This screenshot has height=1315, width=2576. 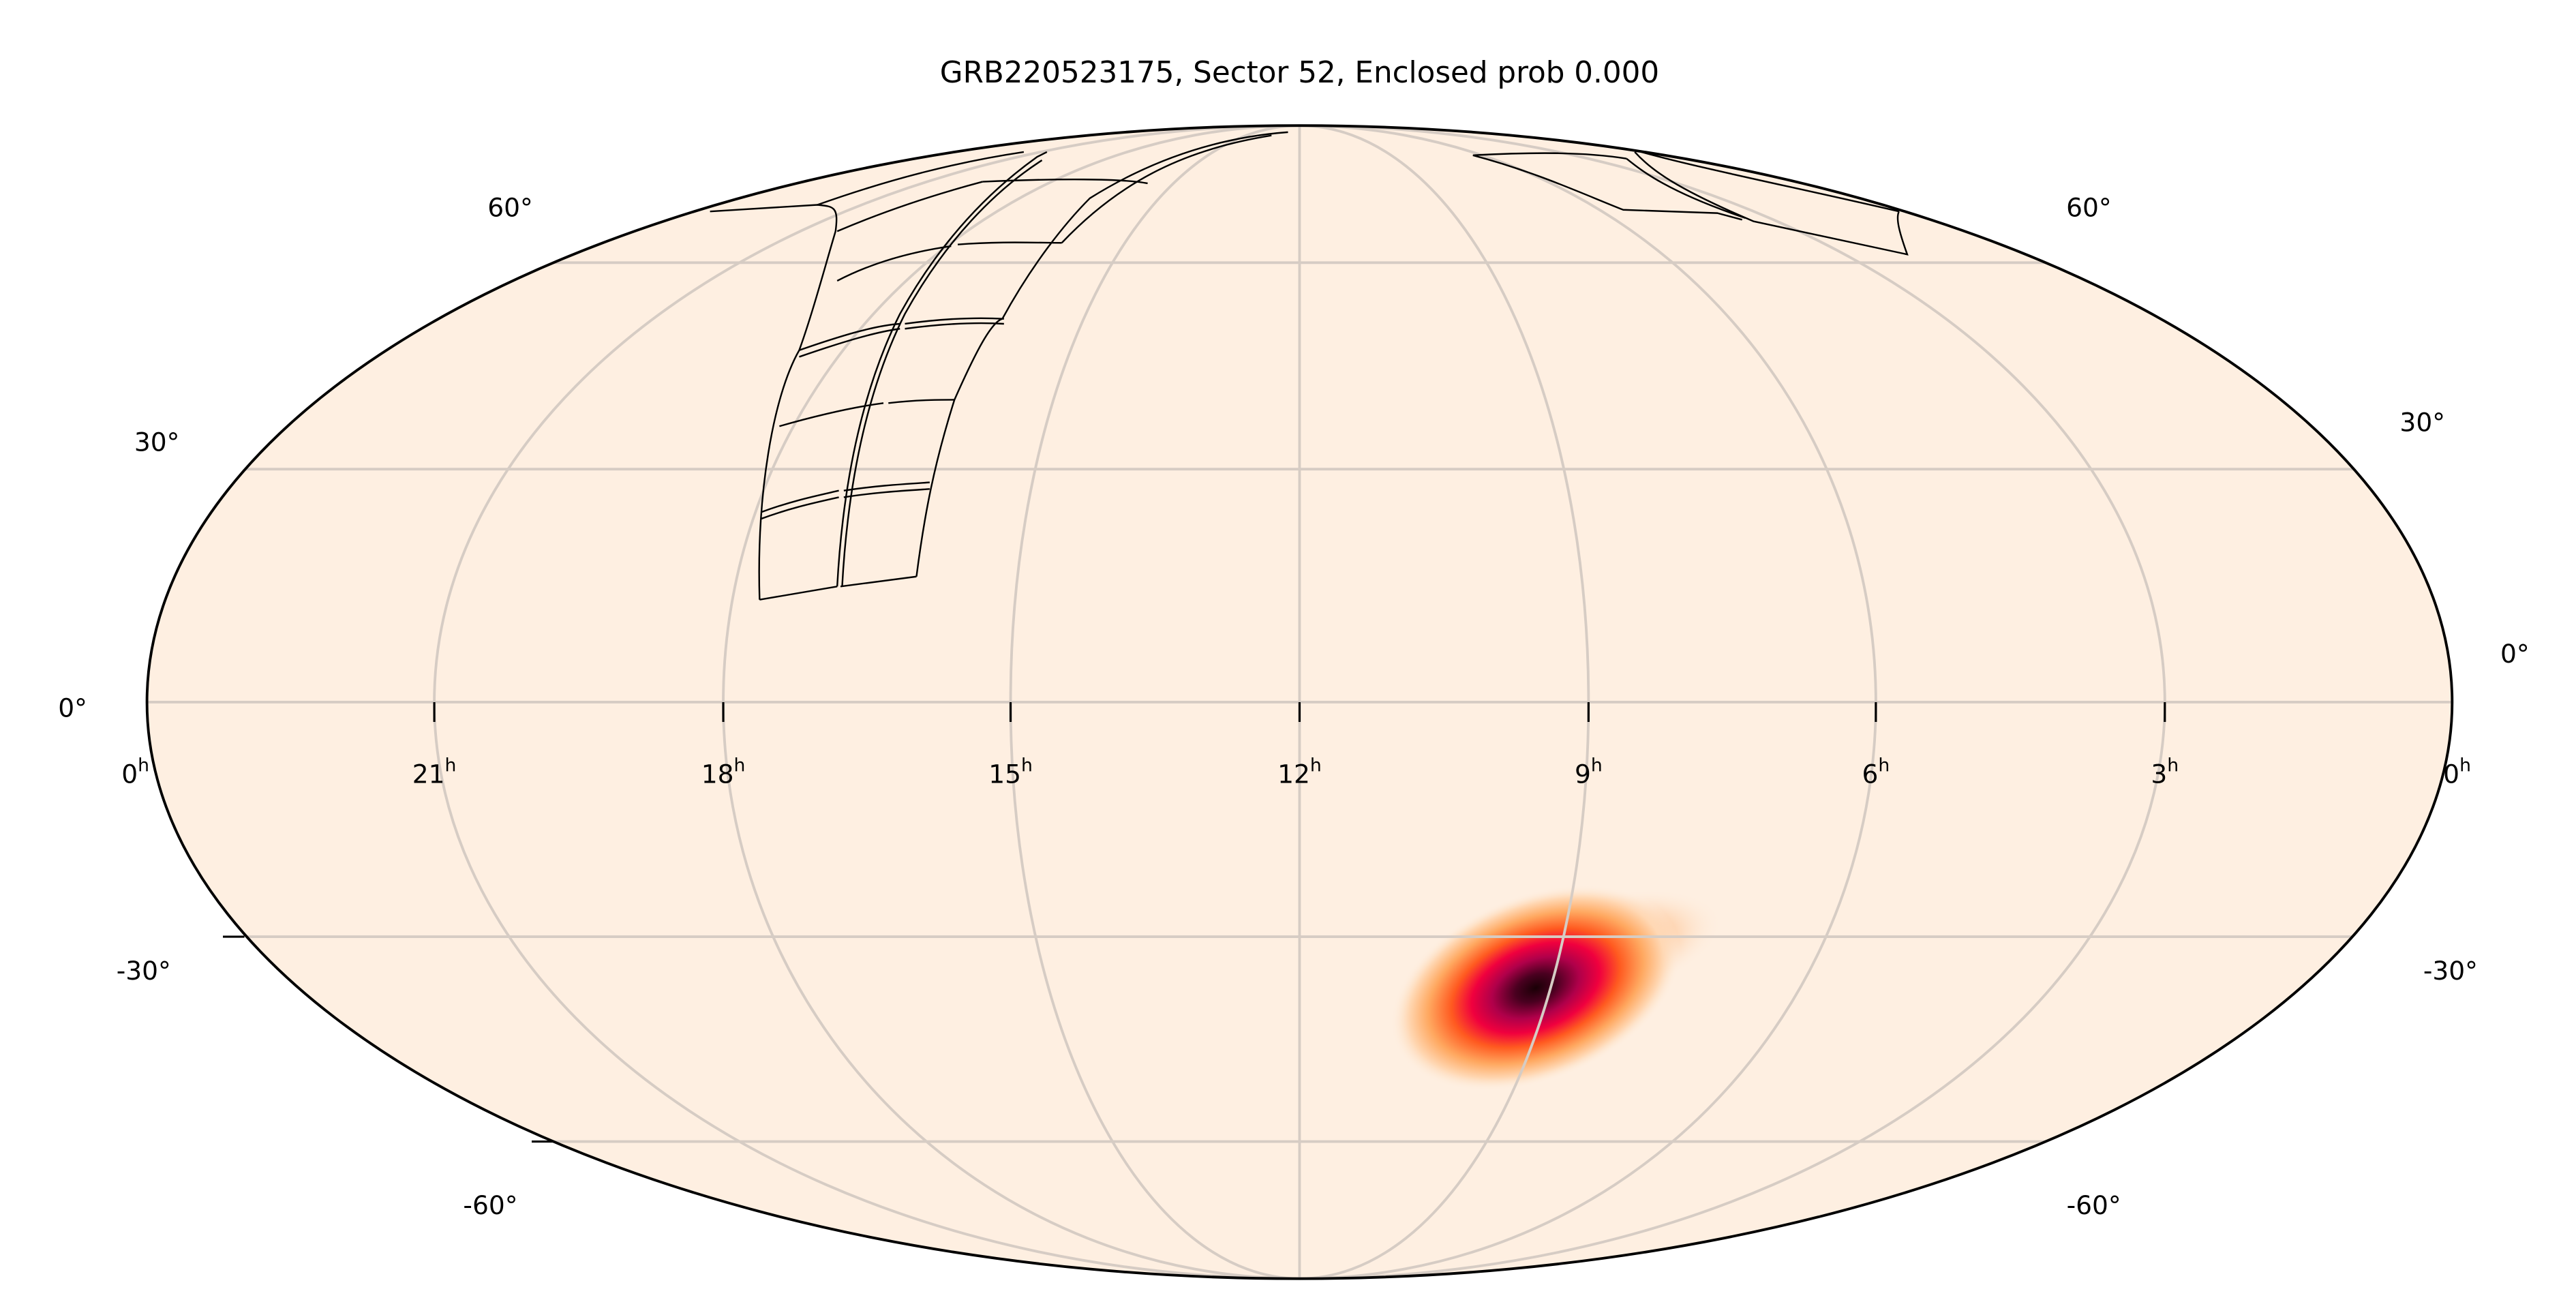 I want to click on svg-text: 15h, so click(x=1010, y=772).